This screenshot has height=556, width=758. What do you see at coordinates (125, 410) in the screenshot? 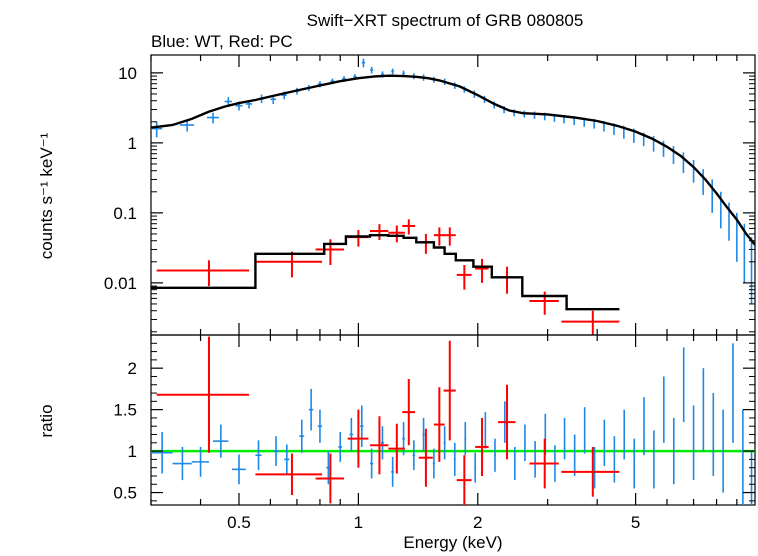
I see `ratio-y-tick-label: 1.5` at bounding box center [125, 410].